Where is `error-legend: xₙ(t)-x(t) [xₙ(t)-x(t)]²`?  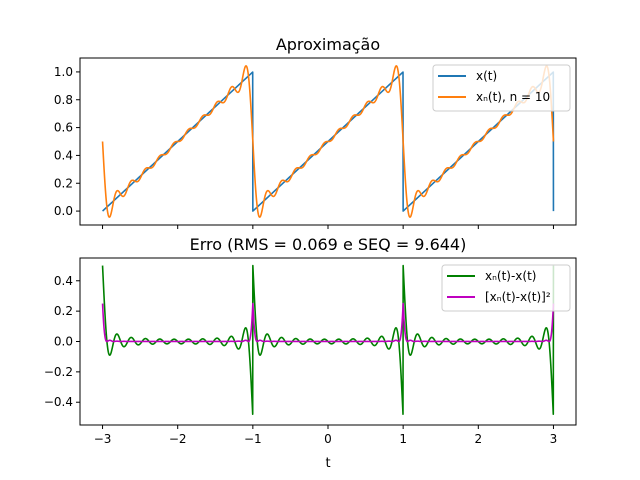 error-legend: xₙ(t)-x(t) [xₙ(t)-x(t)]² is located at coordinates (506, 288).